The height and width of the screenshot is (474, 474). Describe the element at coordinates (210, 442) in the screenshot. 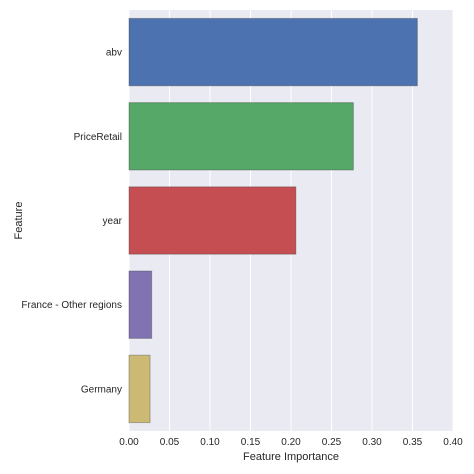

I see `x-tick-label: 0.10` at that location.